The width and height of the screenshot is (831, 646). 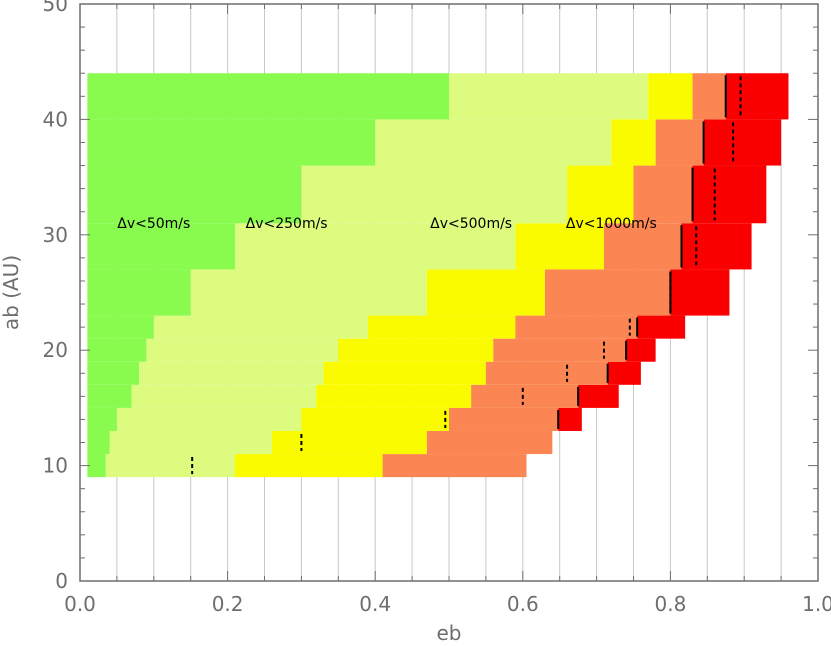 I want to click on y-tick-label: 40, so click(x=55, y=119).